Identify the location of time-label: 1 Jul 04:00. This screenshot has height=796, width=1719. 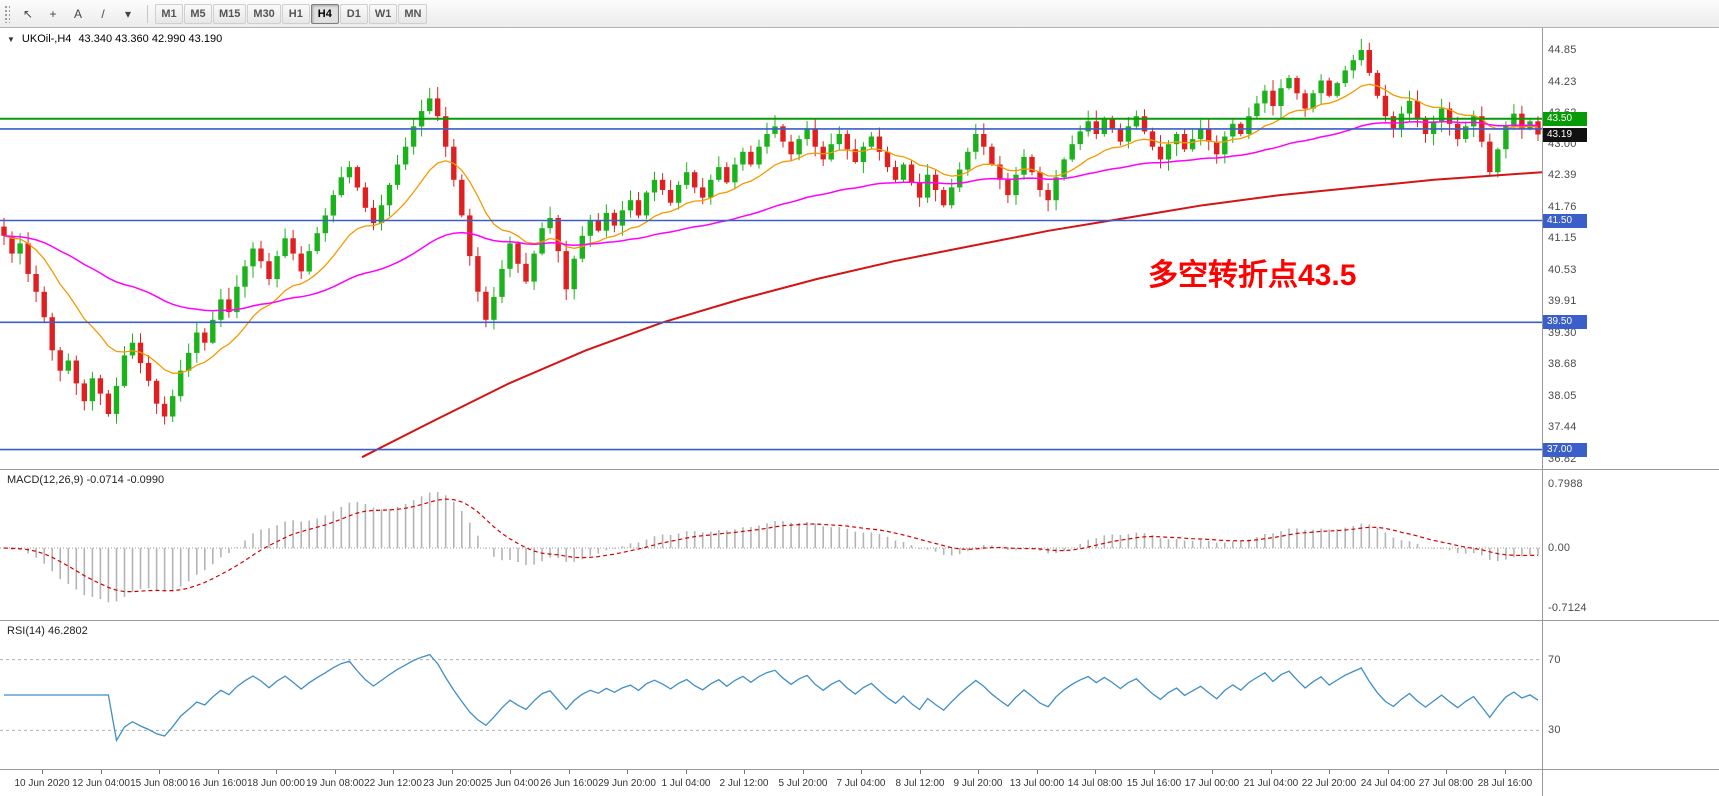
(686, 783).